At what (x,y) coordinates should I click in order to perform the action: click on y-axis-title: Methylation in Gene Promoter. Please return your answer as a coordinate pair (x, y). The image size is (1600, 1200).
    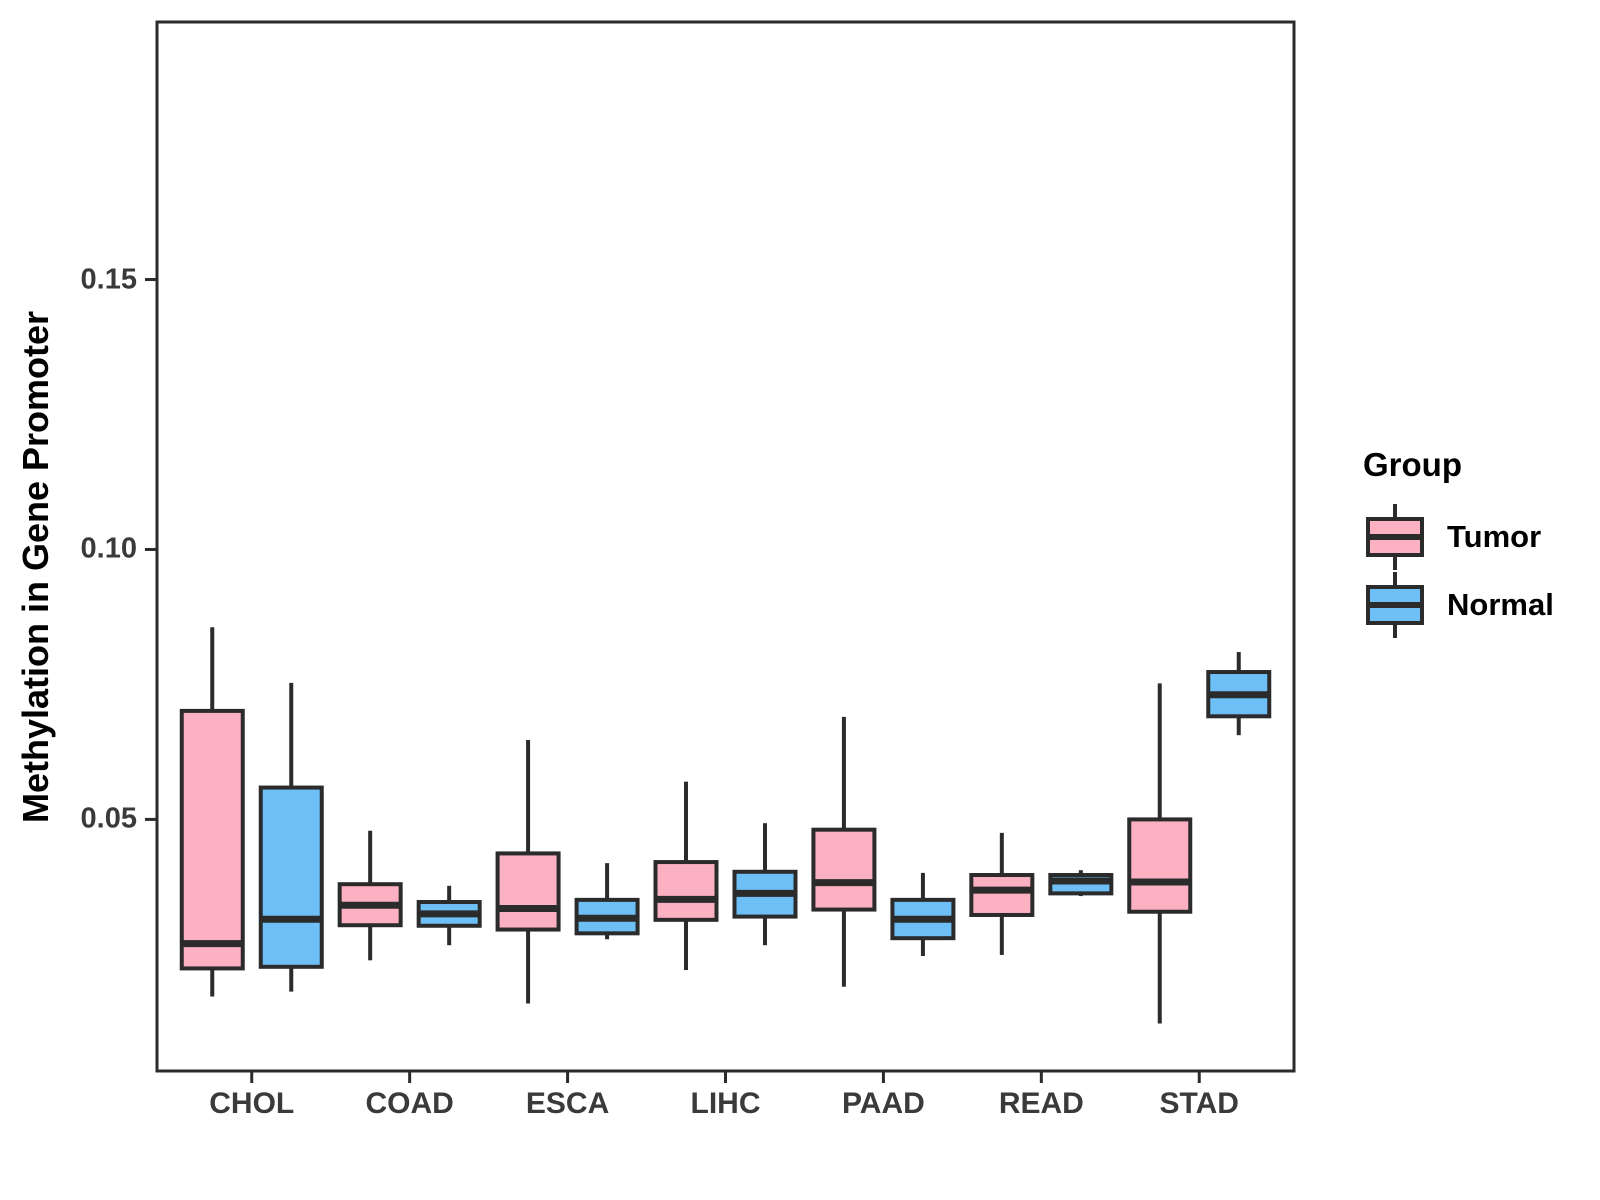
    Looking at the image, I should click on (35, 567).